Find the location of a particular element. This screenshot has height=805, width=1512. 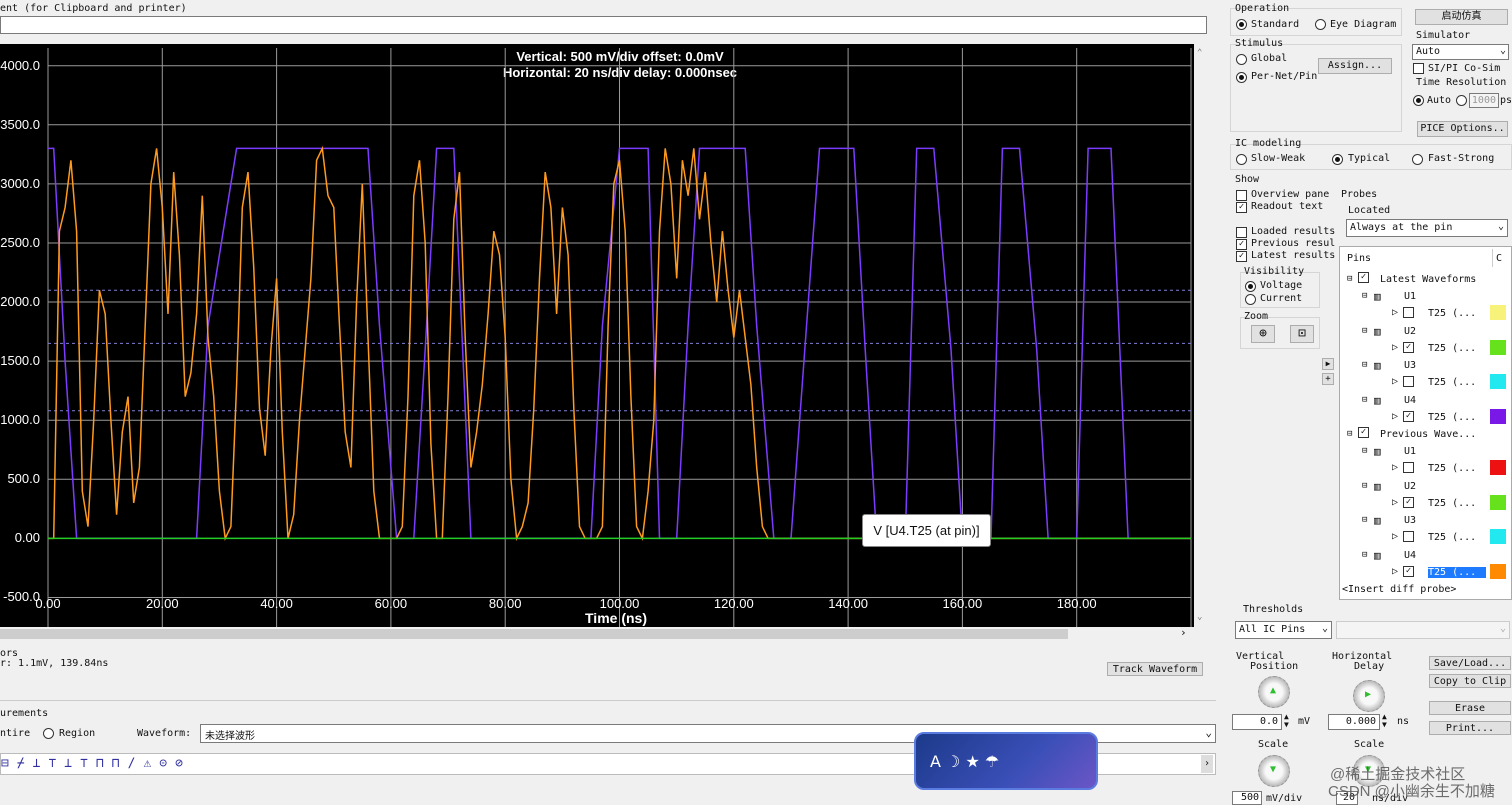

music-widget: A ☽ ★ ☂ is located at coordinates (1006, 761).